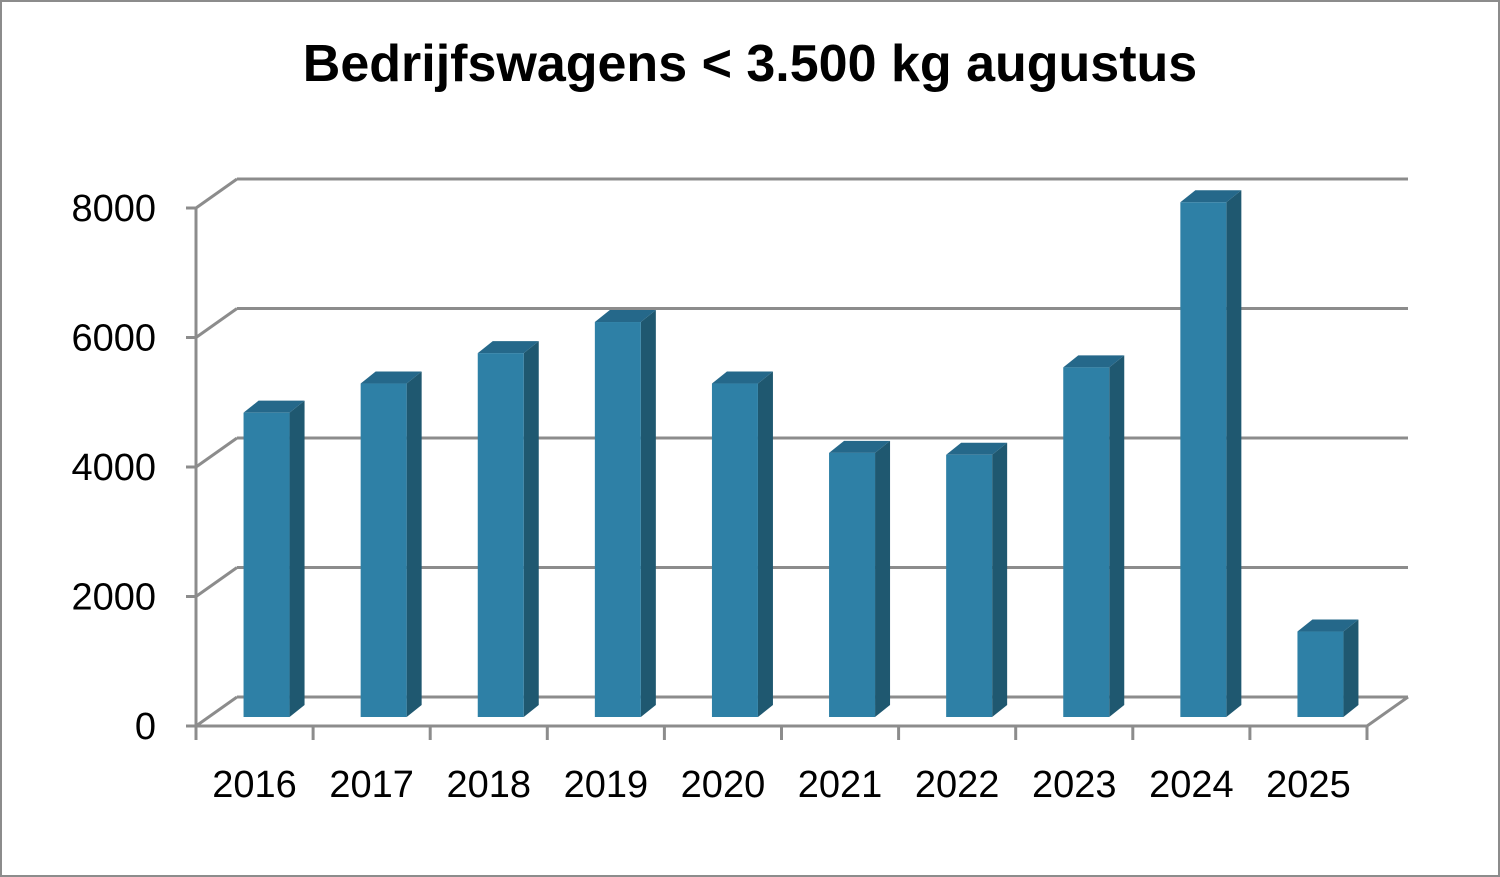 The width and height of the screenshot is (1500, 877). I want to click on y-tick-label: 6000, so click(113, 339).